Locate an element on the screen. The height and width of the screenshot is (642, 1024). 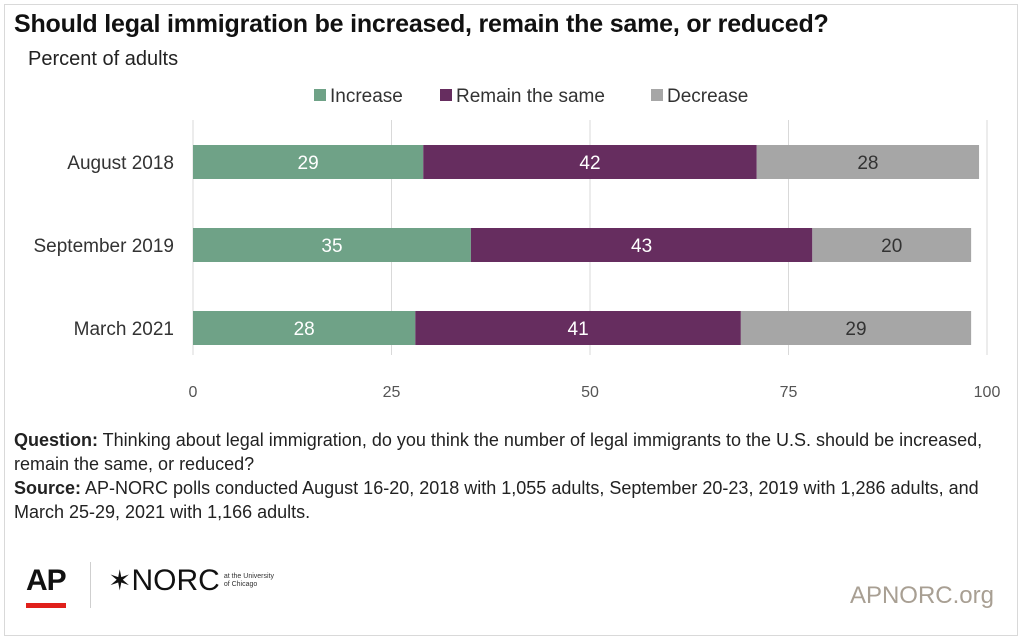
norc-logo-text: NORC is located at coordinates (175, 580).